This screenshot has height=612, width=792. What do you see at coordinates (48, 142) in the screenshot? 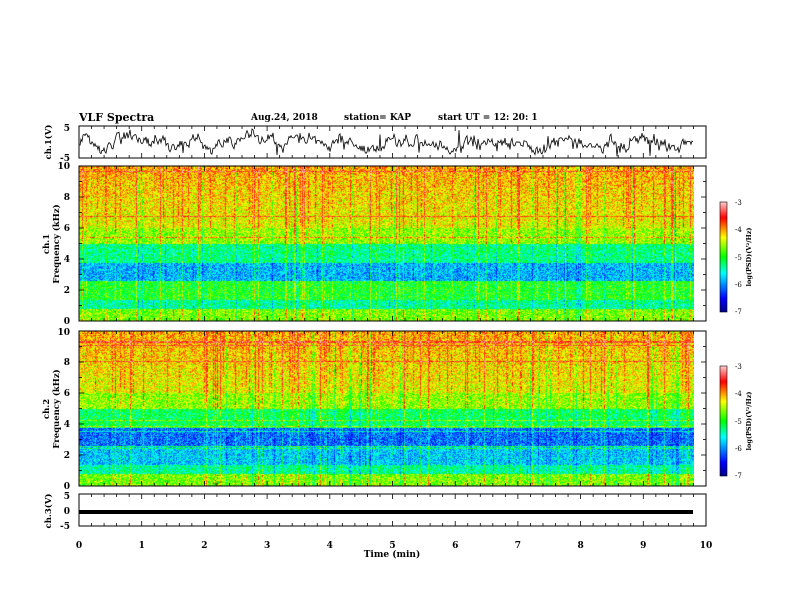
I see `ch1-wave-ylabel: ch.1(V)` at bounding box center [48, 142].